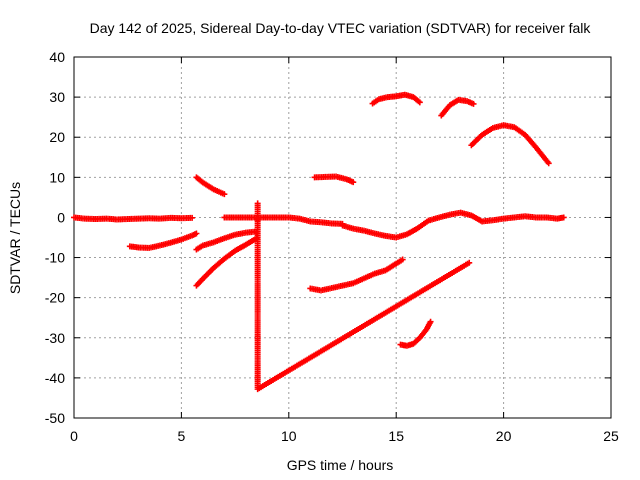 This screenshot has height=480, width=640. What do you see at coordinates (163, 240) in the screenshot?
I see `series-negative-arc-A` at bounding box center [163, 240].